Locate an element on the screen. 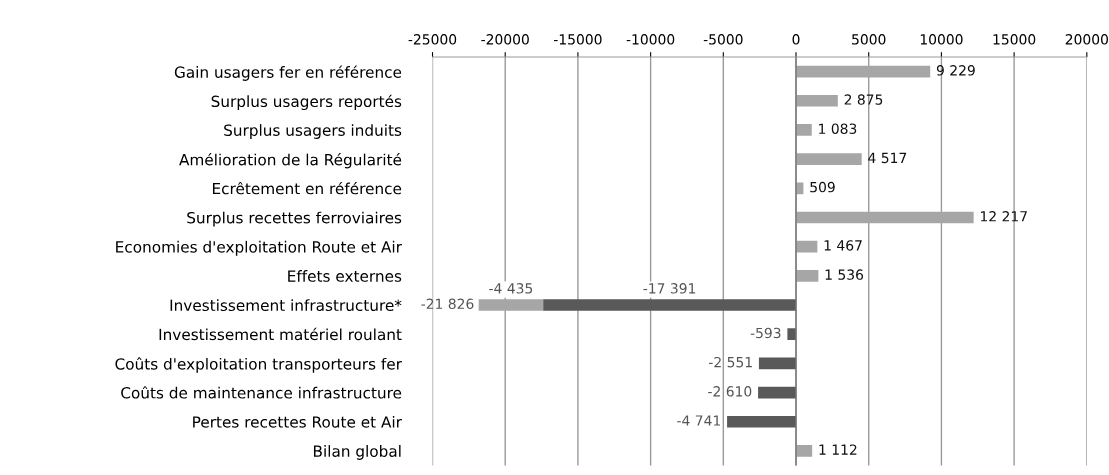  data-label: 2 875 is located at coordinates (863, 99).